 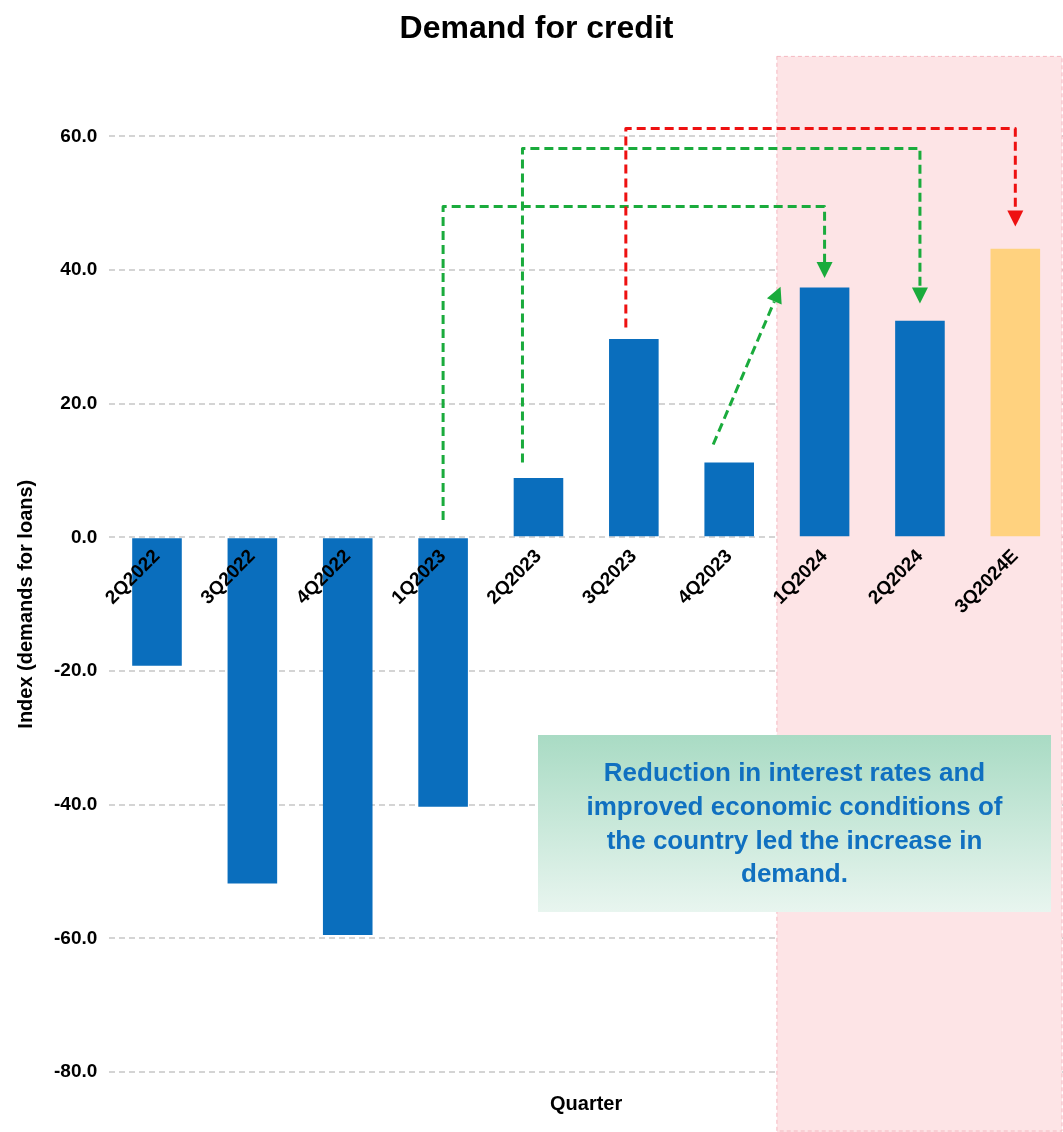 What do you see at coordinates (75, 670) in the screenshot?
I see `y-tick-label: -20.0` at bounding box center [75, 670].